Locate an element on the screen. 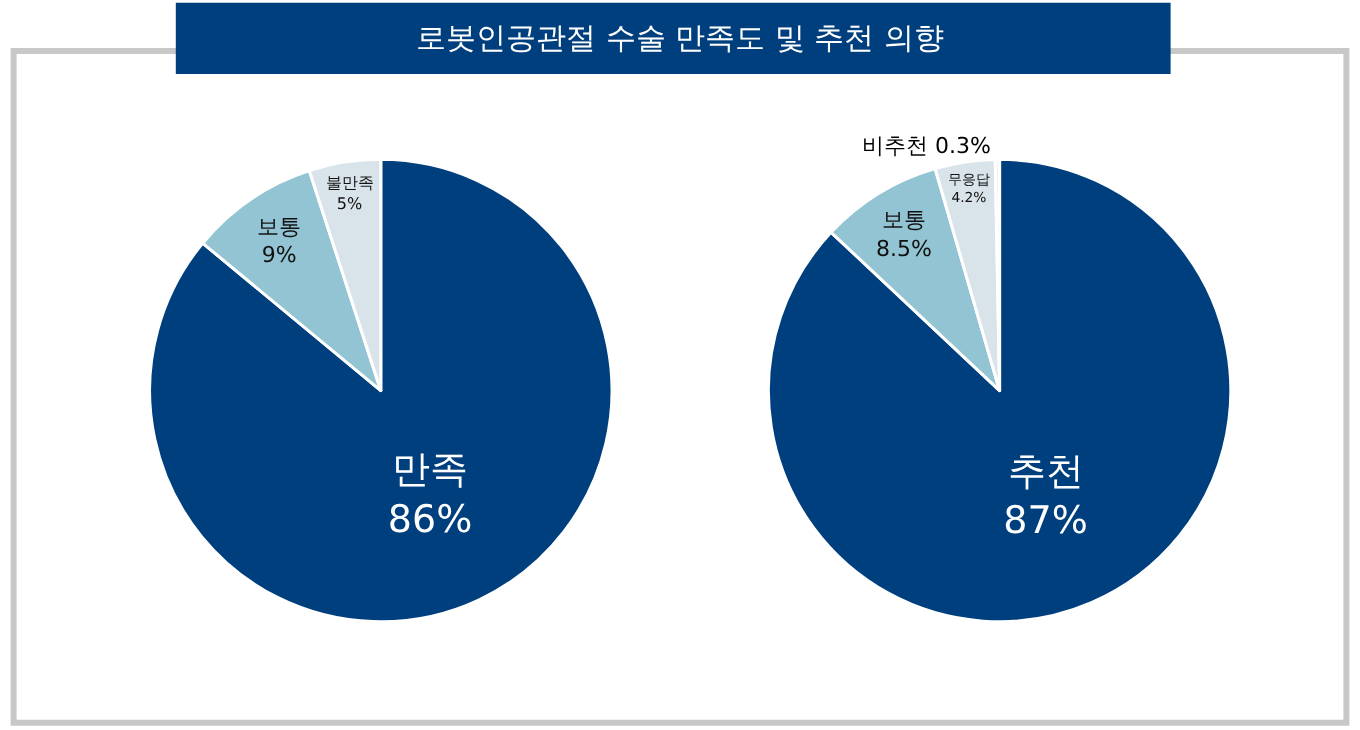 This screenshot has width=1360, height=730. data-label: 8.5% is located at coordinates (904, 248).